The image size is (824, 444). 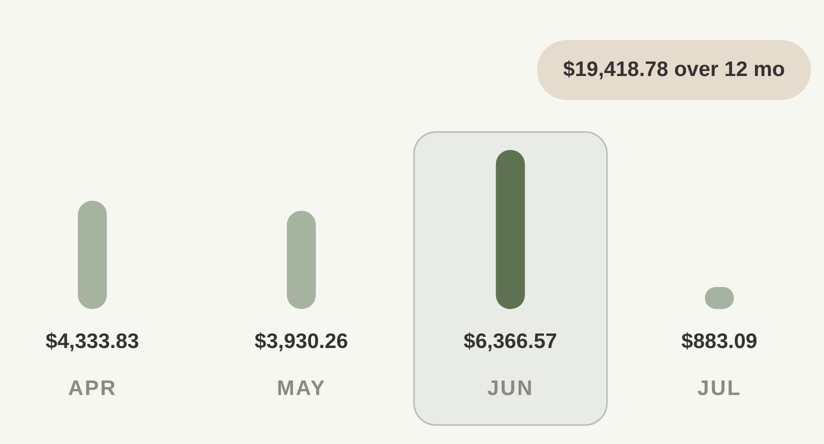 I want to click on data-label: $883.09, so click(x=719, y=341).